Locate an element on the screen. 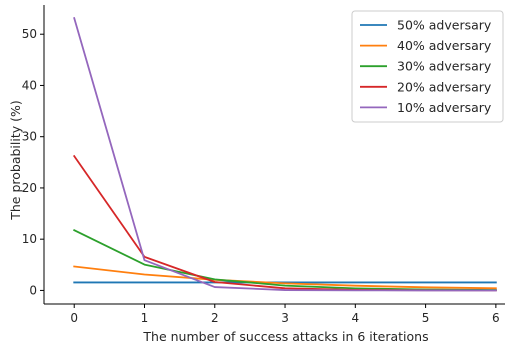 The image size is (506, 349). y-tick-label: 20 is located at coordinates (29, 188).